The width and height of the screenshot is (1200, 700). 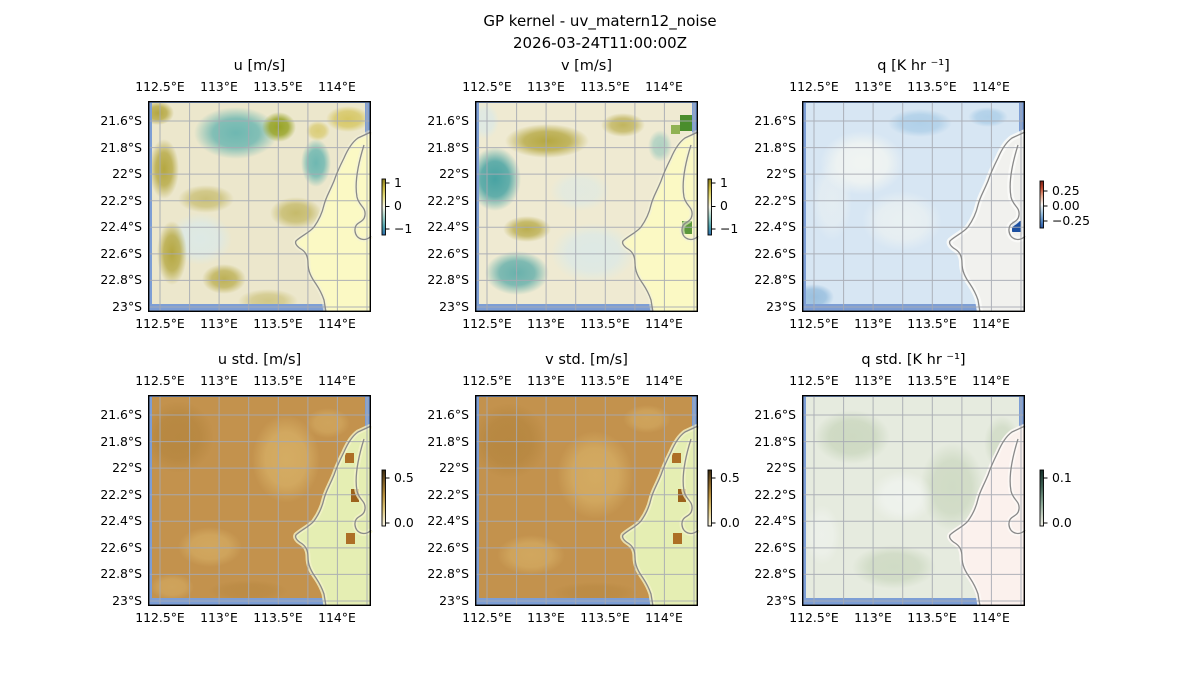 I want to click on colorbar-tick-label: 0.1, so click(x=1062, y=477).